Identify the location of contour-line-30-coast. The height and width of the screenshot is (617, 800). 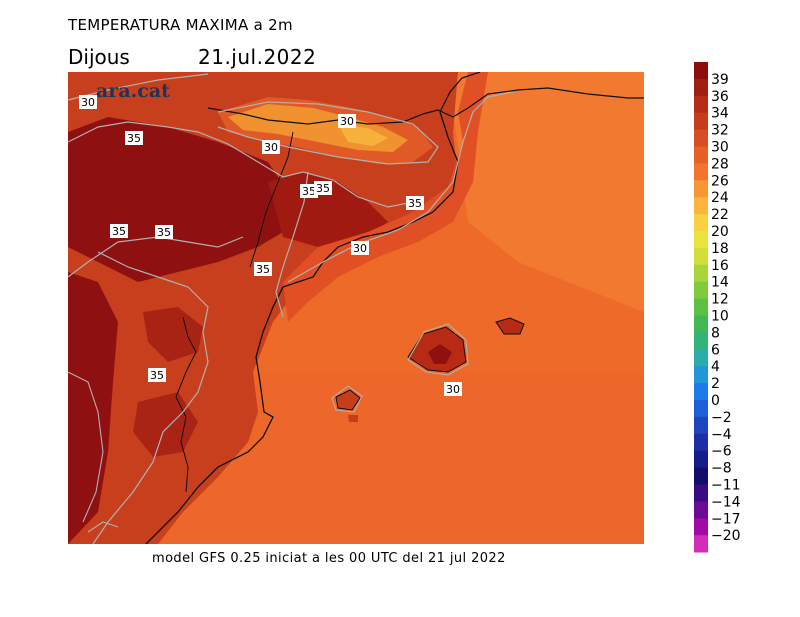
(400, 187).